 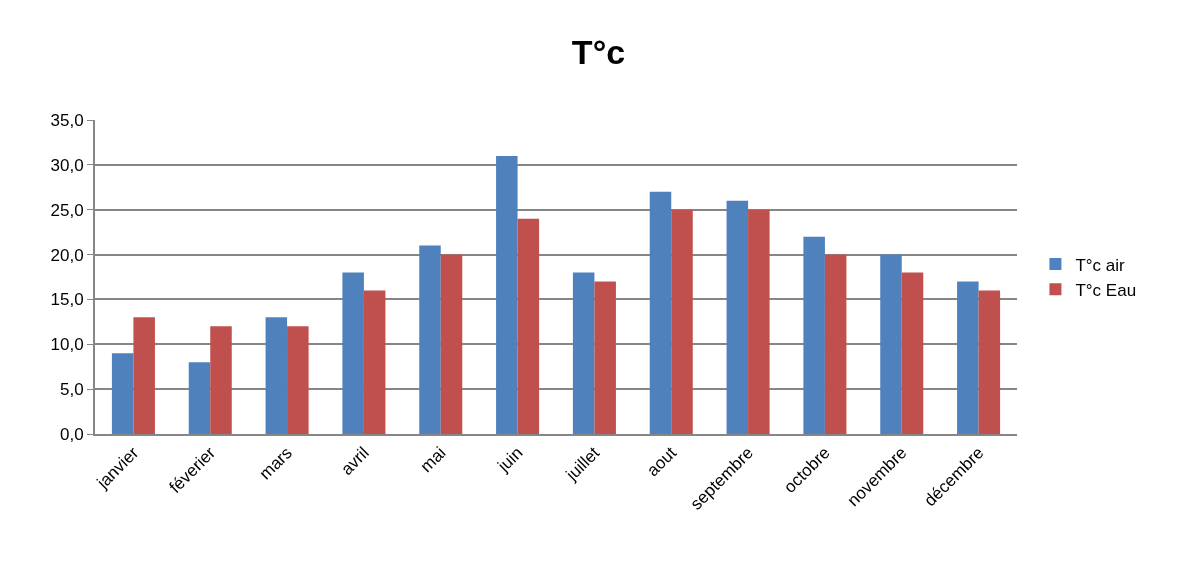 What do you see at coordinates (71, 434) in the screenshot?
I see `y-tick-label: 0,0` at bounding box center [71, 434].